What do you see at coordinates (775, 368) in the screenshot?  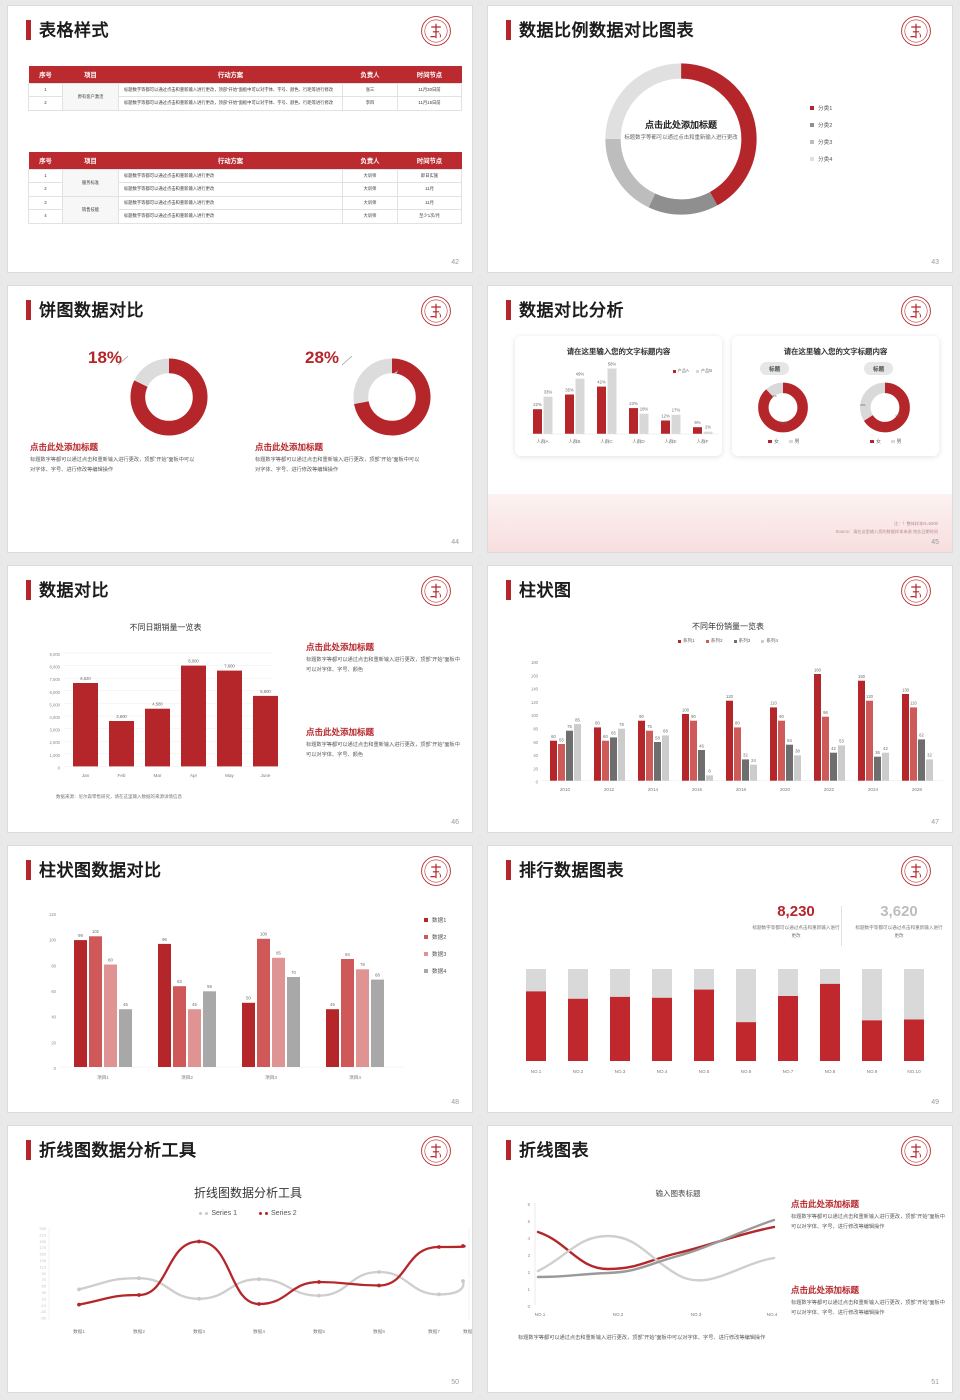 I see `pill-label-1: 标题` at bounding box center [775, 368].